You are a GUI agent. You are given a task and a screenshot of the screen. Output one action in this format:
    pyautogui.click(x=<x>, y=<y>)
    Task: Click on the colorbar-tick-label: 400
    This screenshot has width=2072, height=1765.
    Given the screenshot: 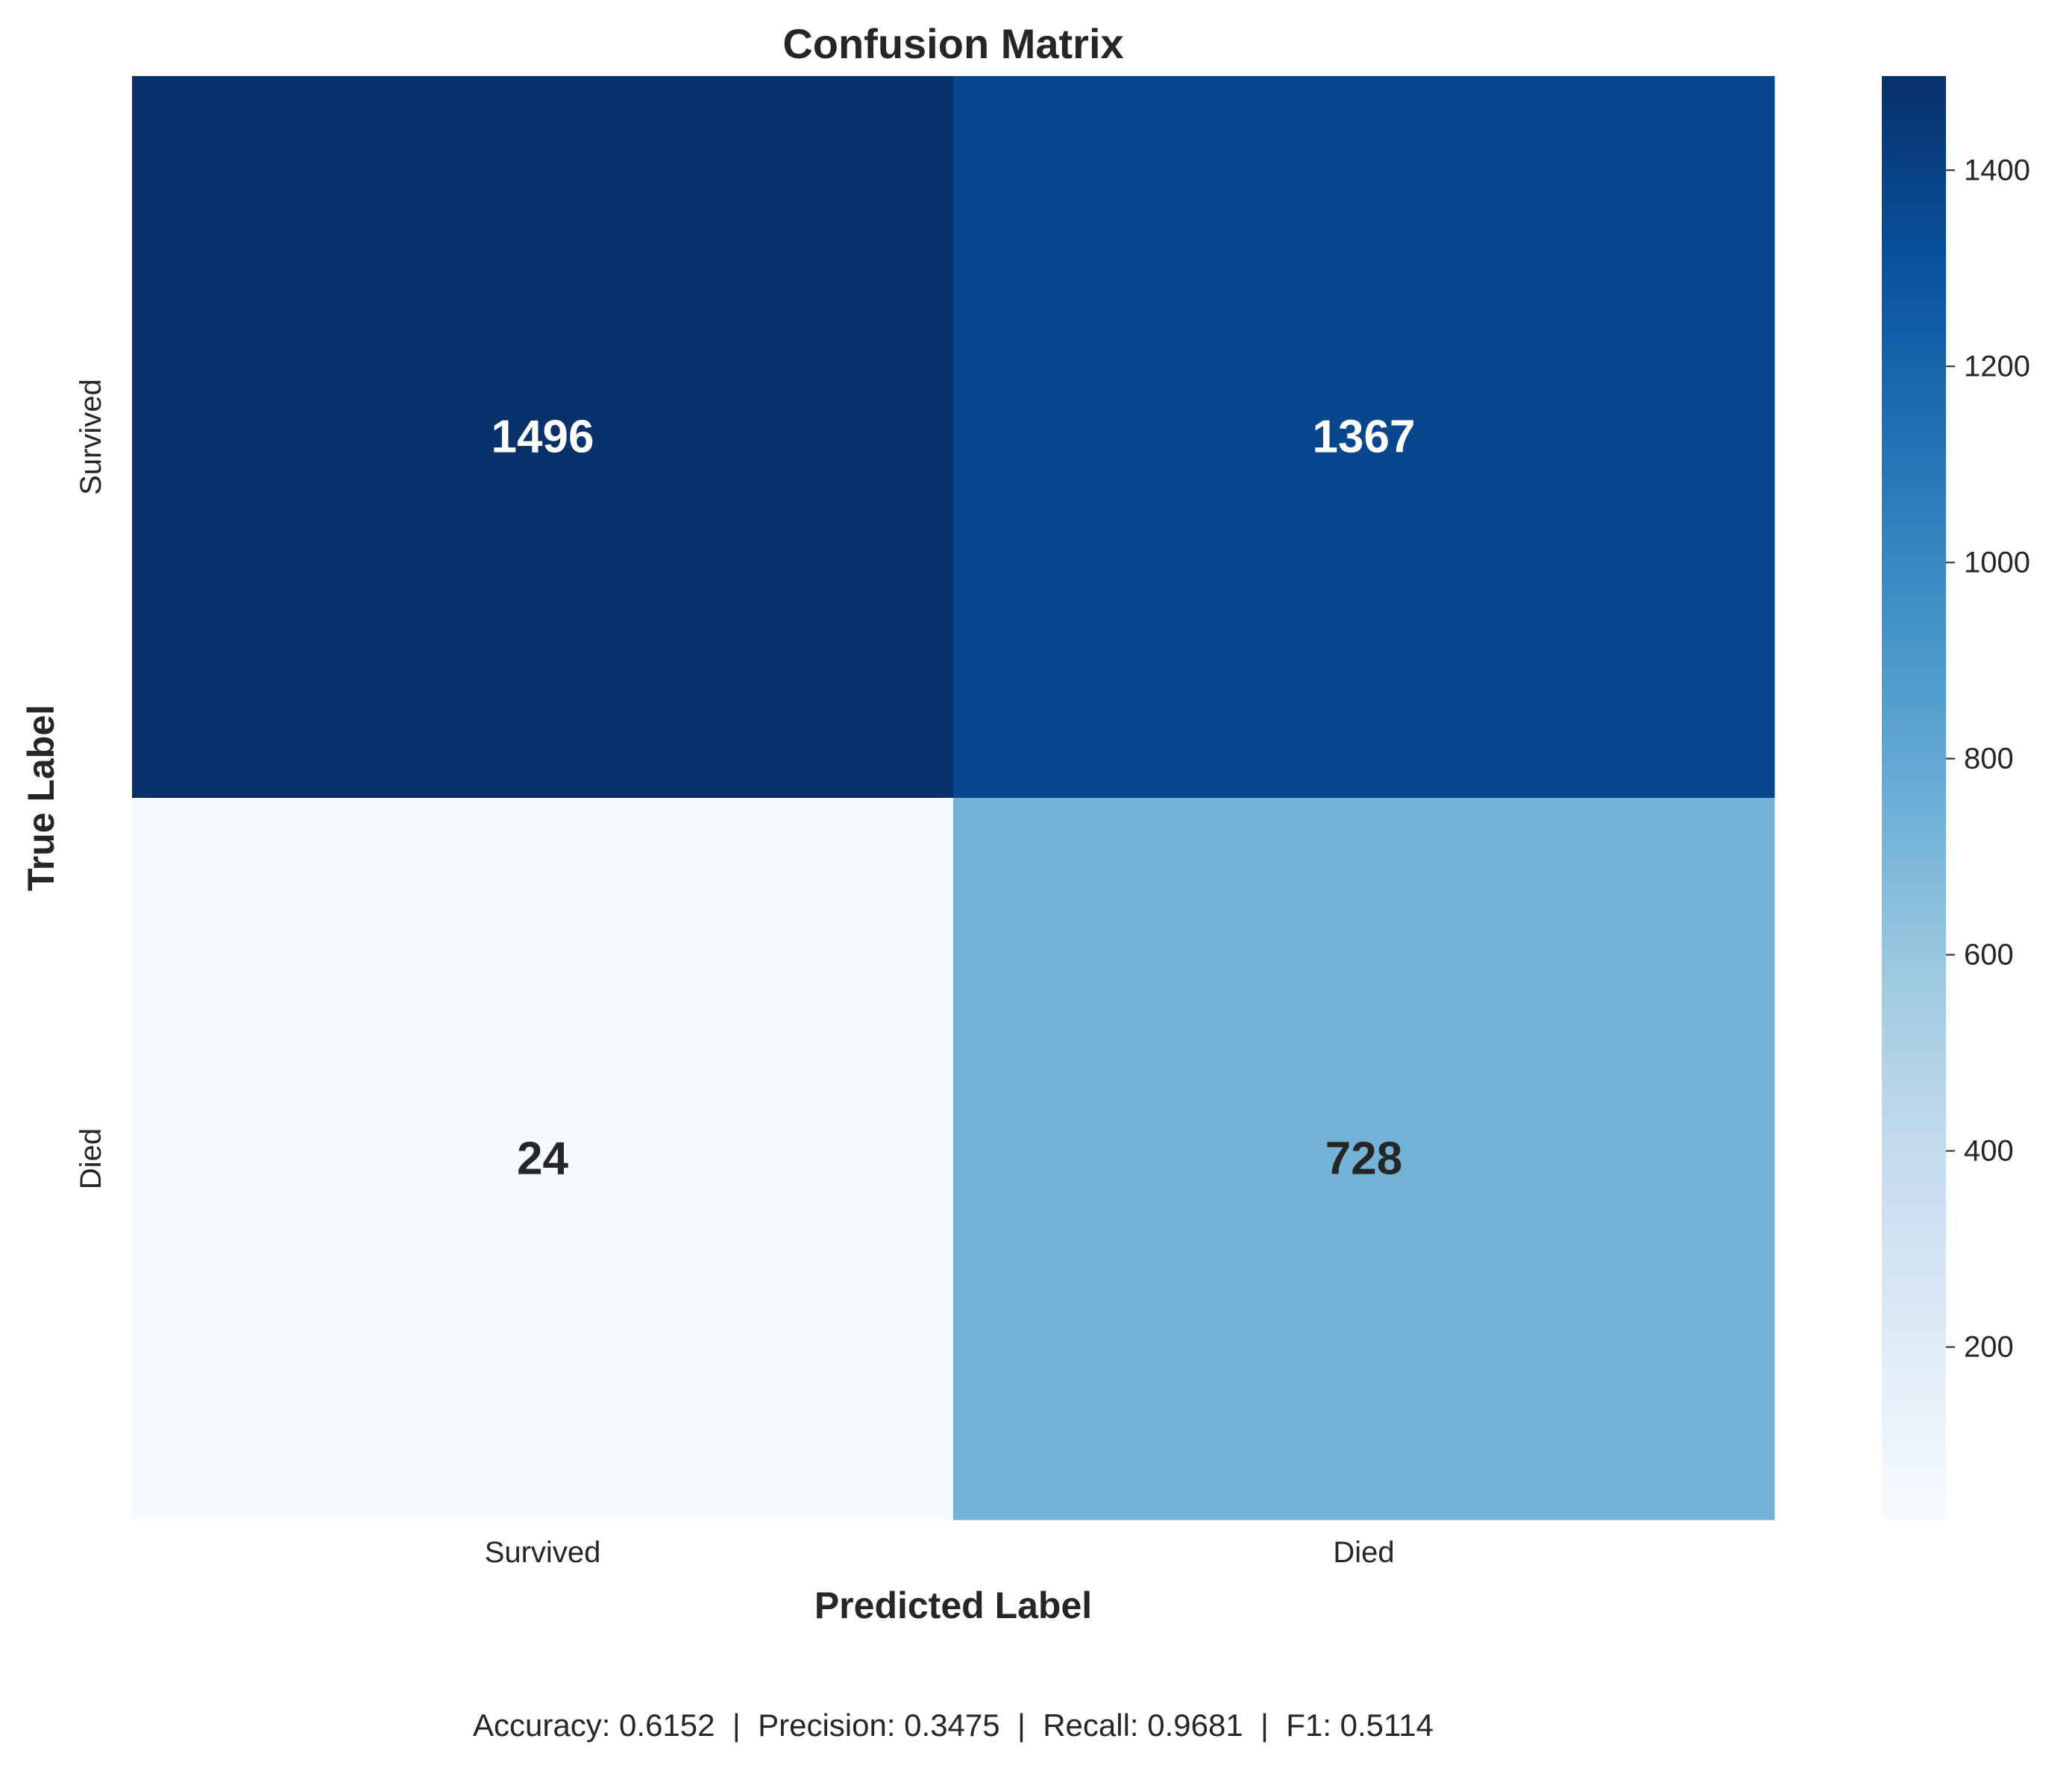 What is the action you would take?
    pyautogui.click(x=1989, y=1150)
    